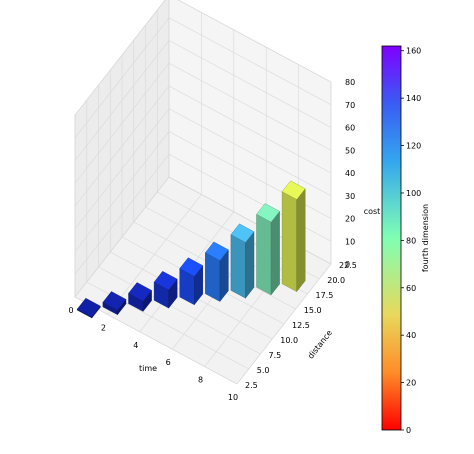 Image resolution: width=474 pixels, height=454 pixels. I want to click on x-tick-label: 8, so click(200, 380).